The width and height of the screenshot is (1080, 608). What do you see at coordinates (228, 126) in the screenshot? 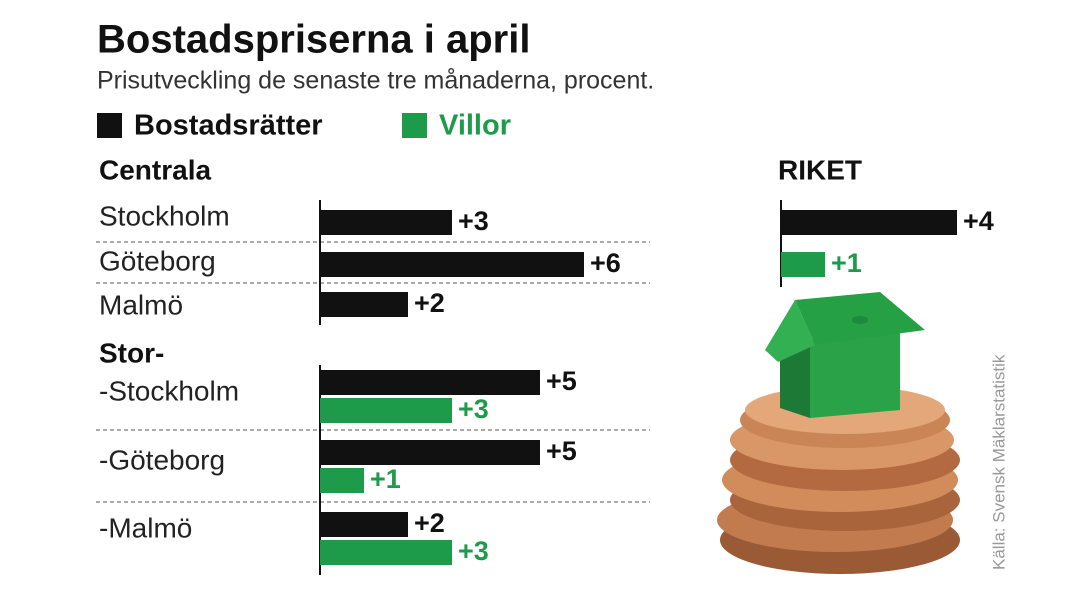
I see `legend-label: Bostadsrätter` at bounding box center [228, 126].